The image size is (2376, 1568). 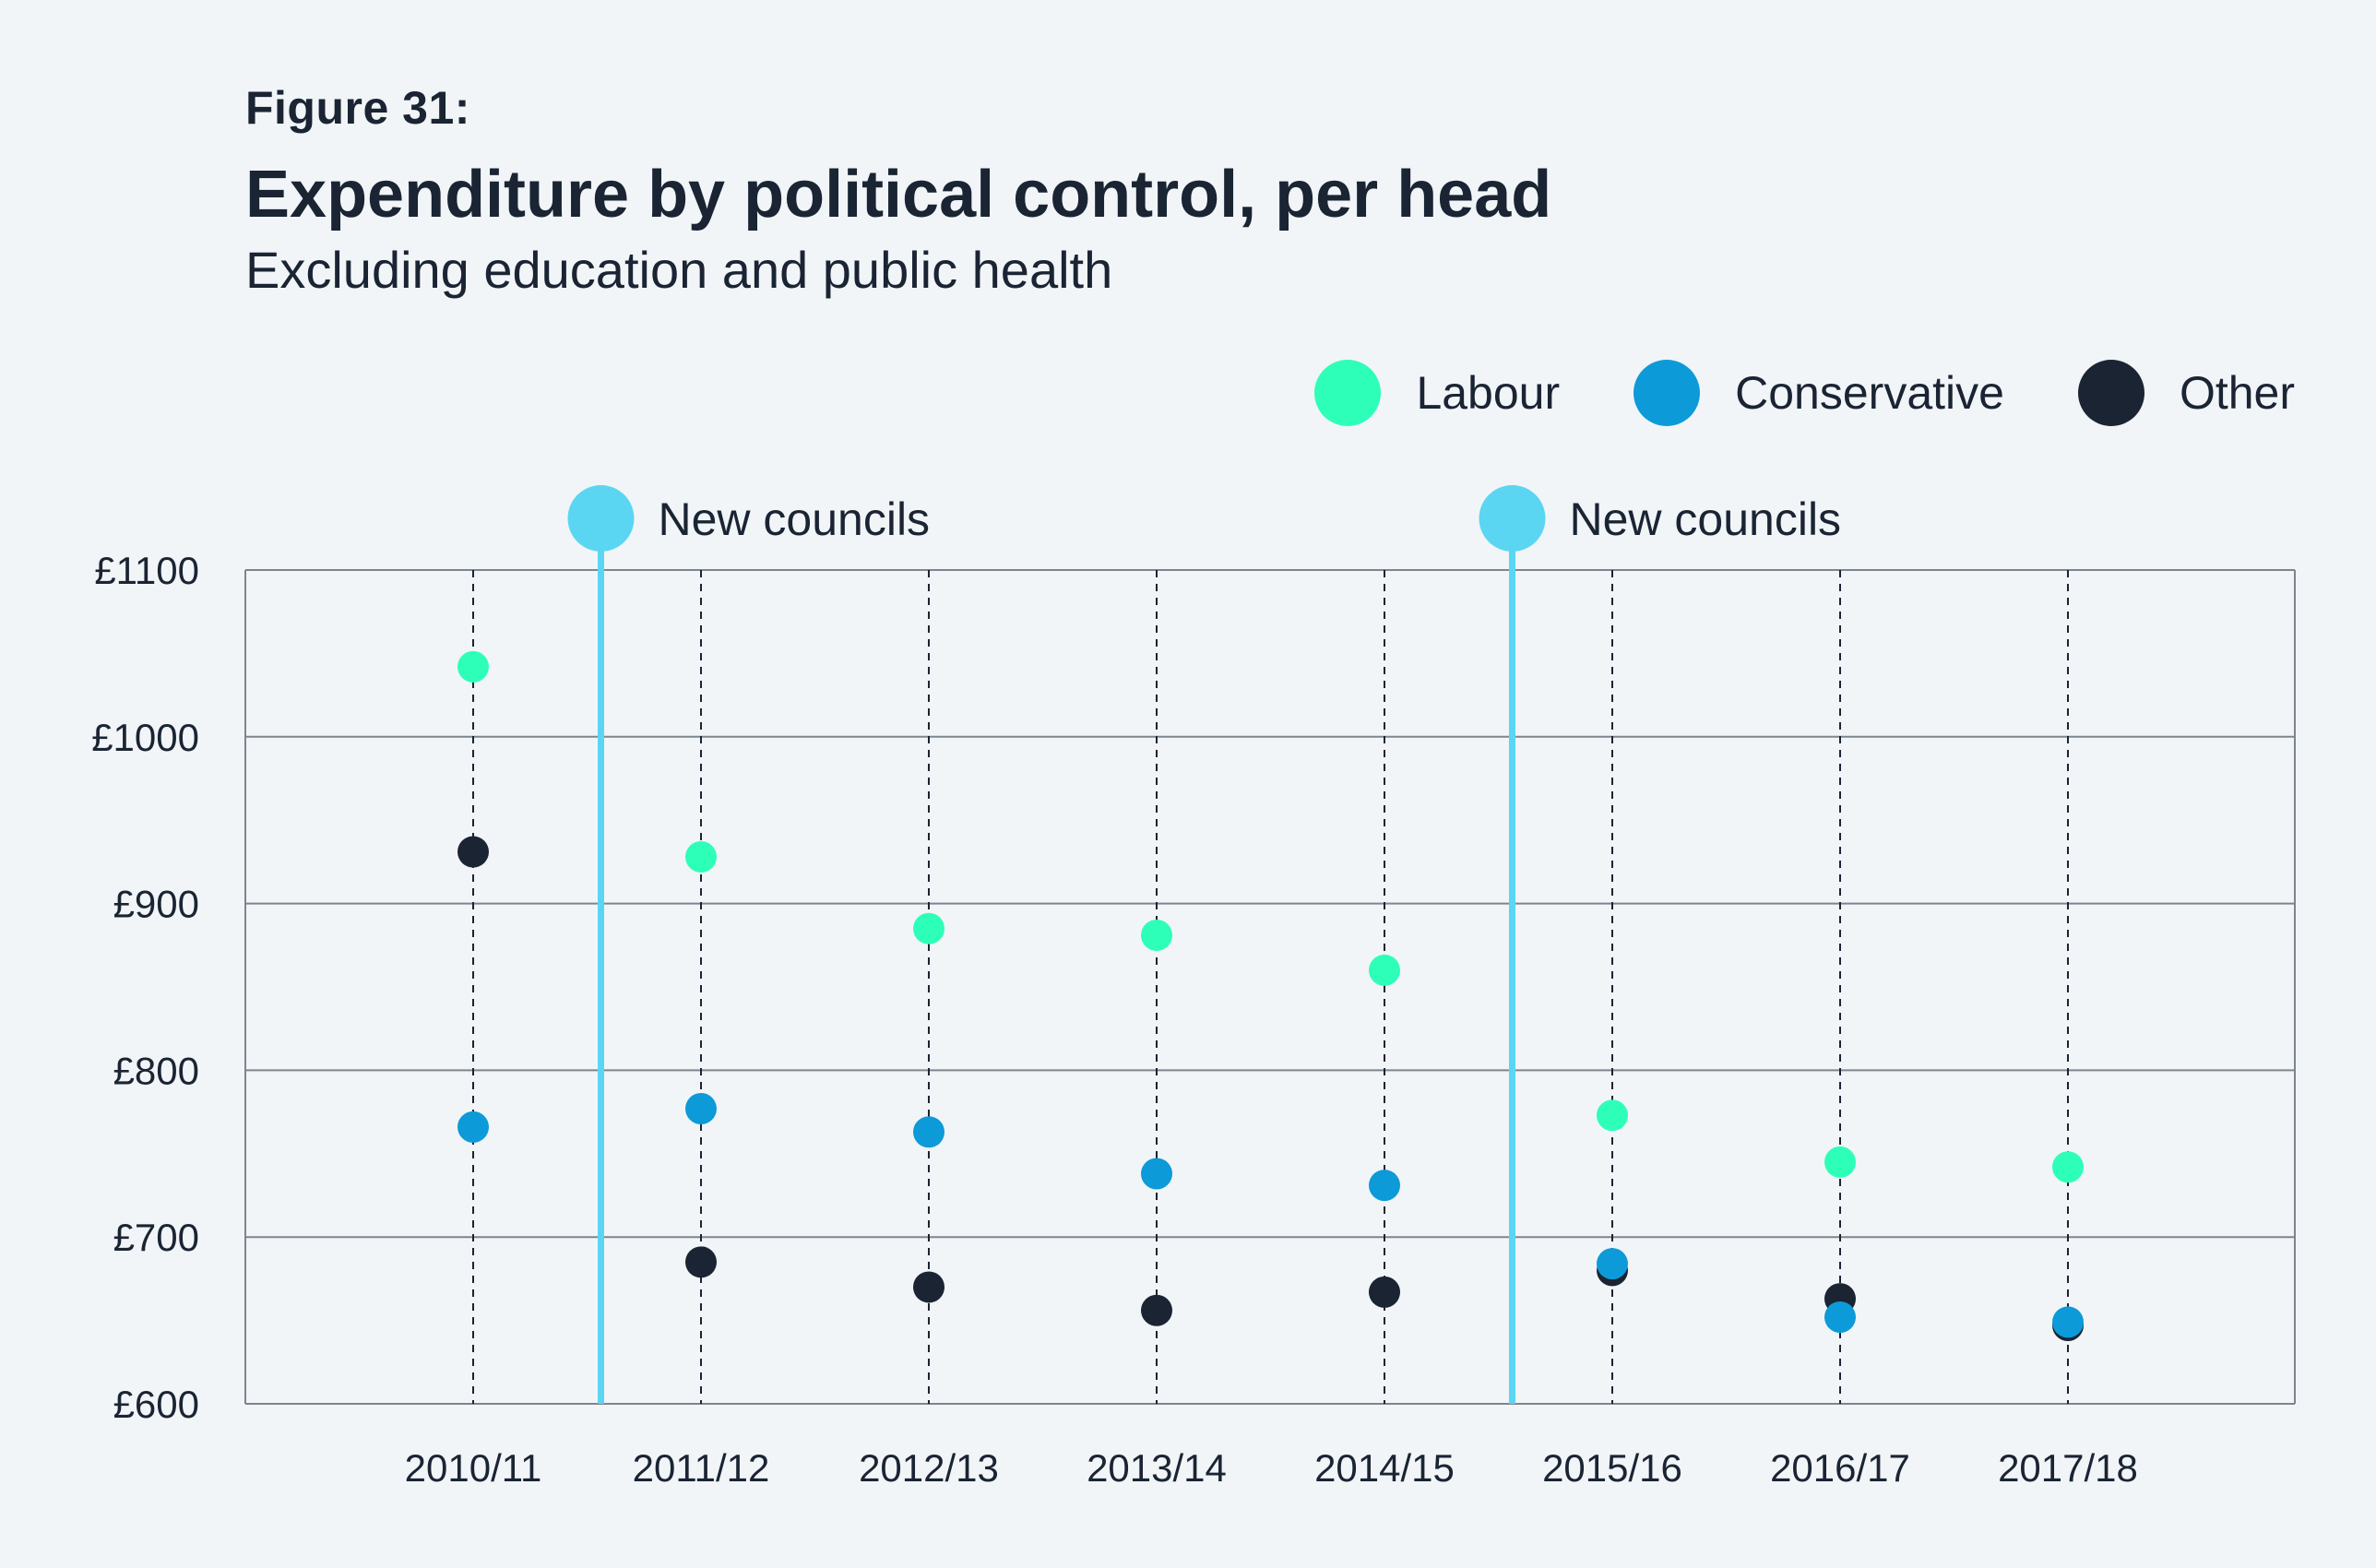 What do you see at coordinates (357, 108) in the screenshot?
I see `figure-label: Figure 31:` at bounding box center [357, 108].